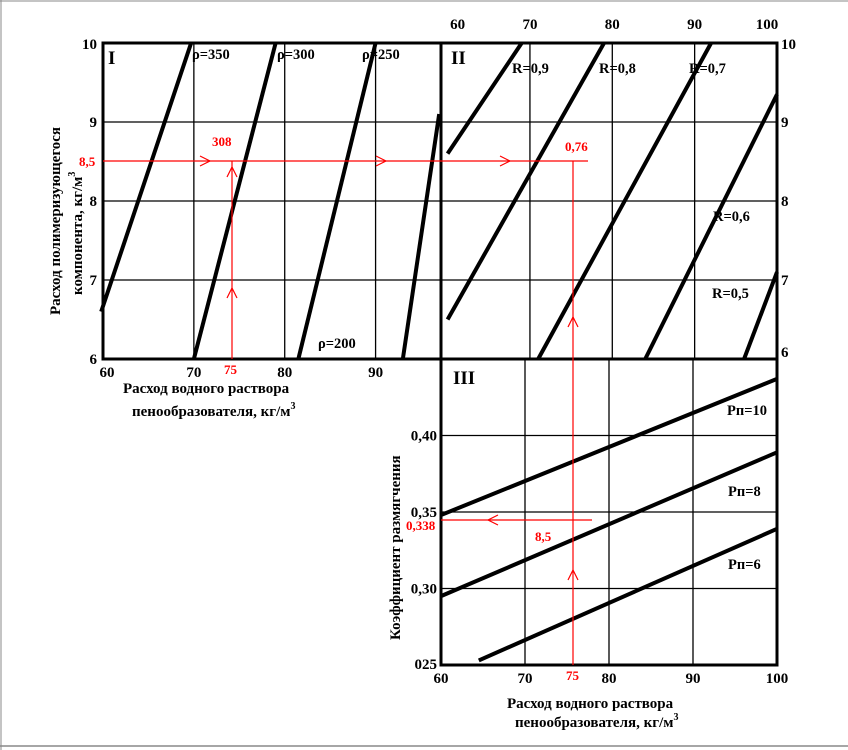 The image size is (848, 750). I want to click on panel-1-y-axis-title-line1: Расход полимеризующегося, so click(56, 221).